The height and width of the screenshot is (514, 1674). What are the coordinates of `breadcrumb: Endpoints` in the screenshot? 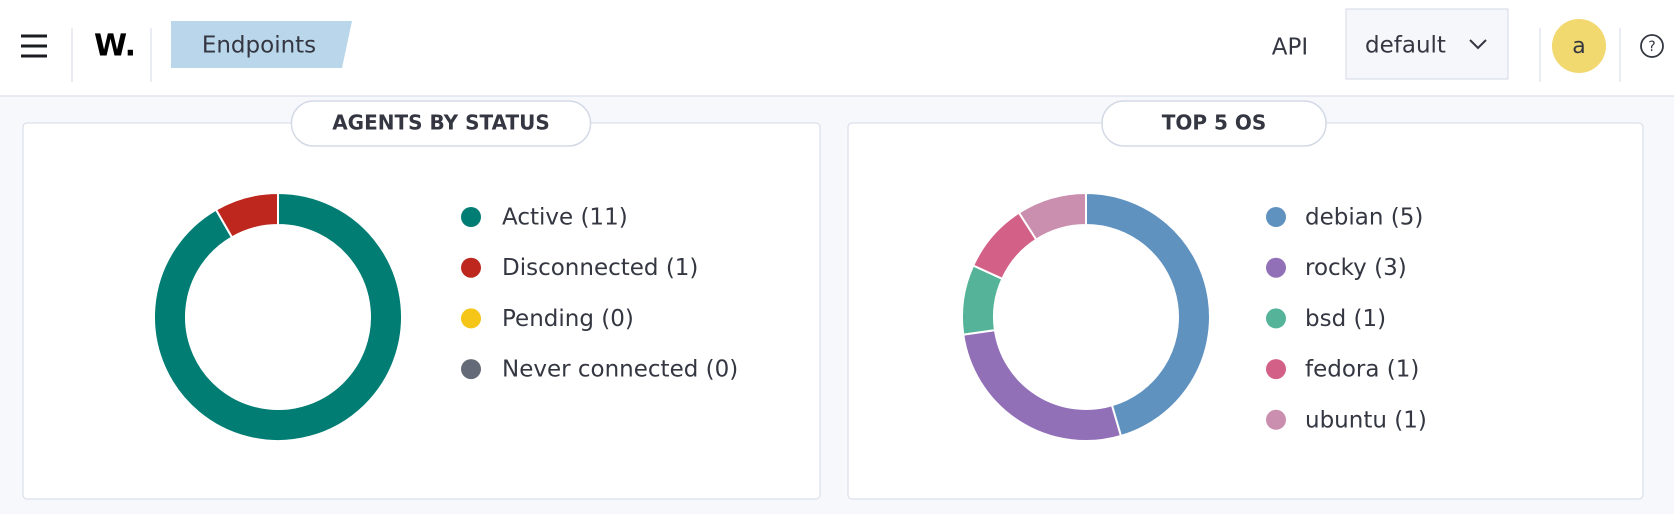 It's located at (259, 46).